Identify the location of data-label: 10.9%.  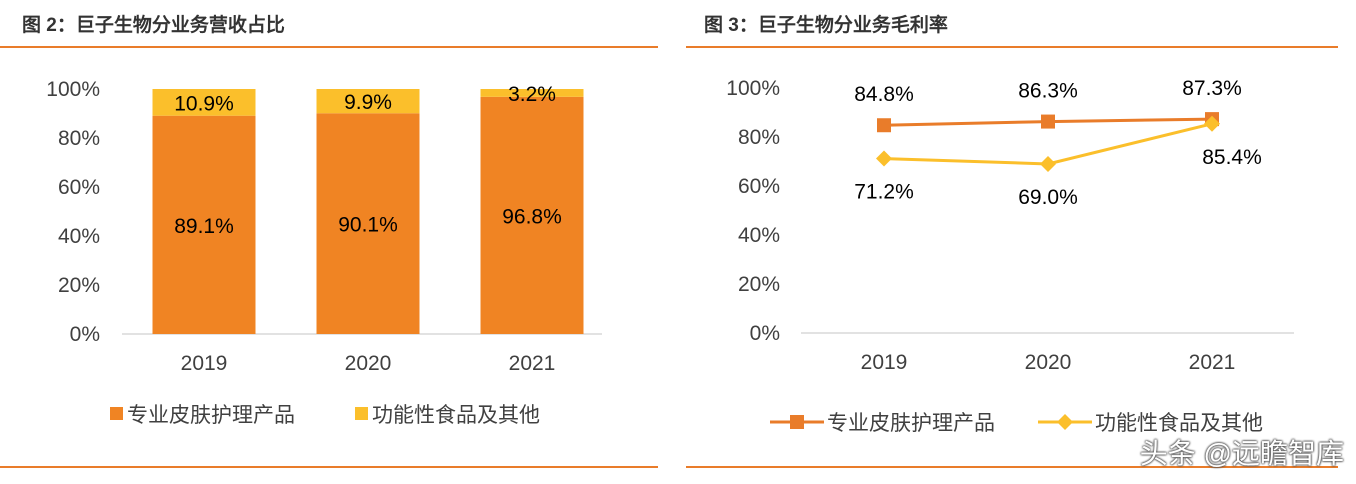
(204, 103).